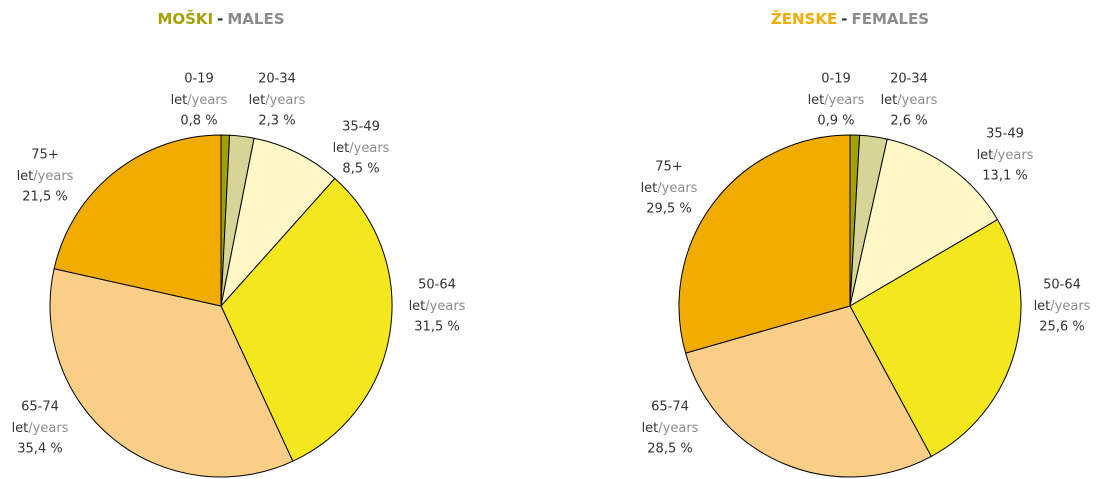  I want to click on slice-value-label: 13,1 %, so click(1004, 176).